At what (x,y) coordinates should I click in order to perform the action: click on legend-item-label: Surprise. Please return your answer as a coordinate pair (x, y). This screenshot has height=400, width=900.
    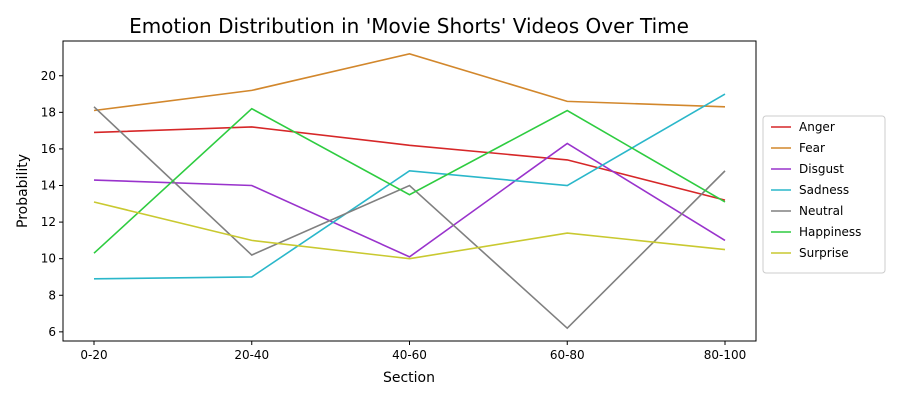
    Looking at the image, I should click on (824, 253).